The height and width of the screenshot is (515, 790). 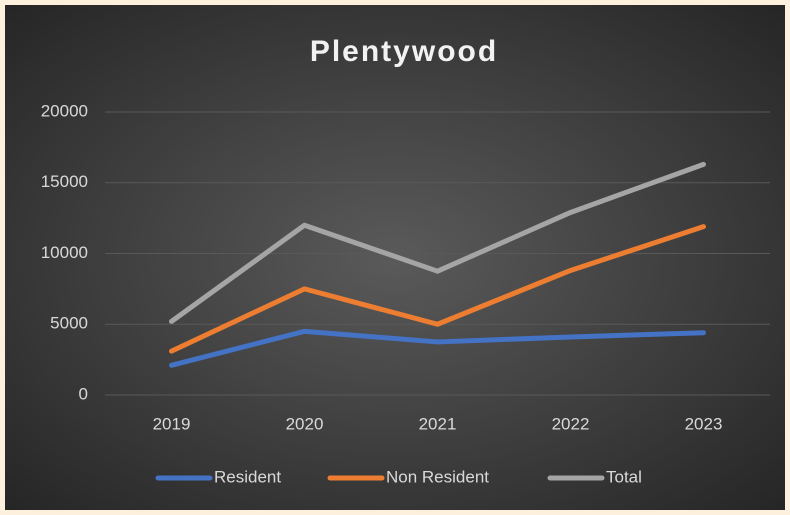 I want to click on y-tick-label: 10000, so click(x=64, y=252).